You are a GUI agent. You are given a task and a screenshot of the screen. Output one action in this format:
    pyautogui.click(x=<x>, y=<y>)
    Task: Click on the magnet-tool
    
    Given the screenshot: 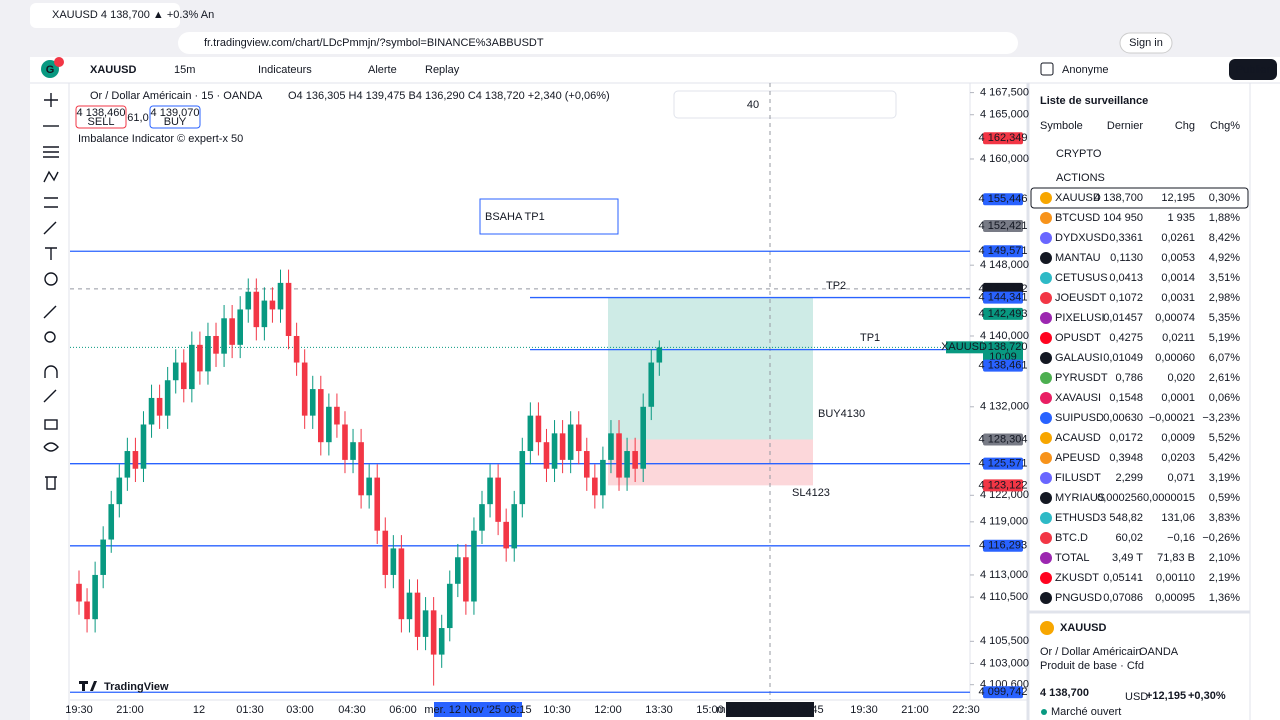 What is the action you would take?
    pyautogui.click(x=51, y=371)
    